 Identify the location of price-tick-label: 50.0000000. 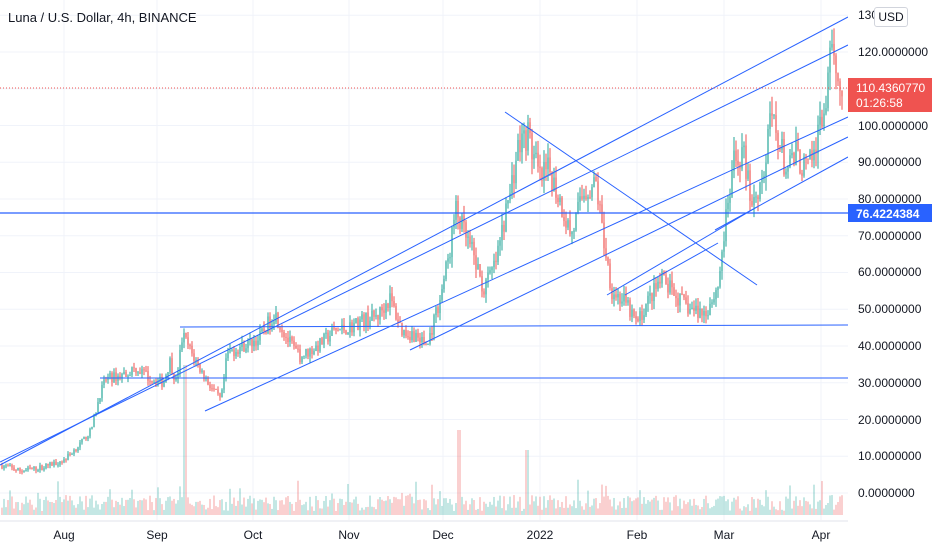
(890, 309).